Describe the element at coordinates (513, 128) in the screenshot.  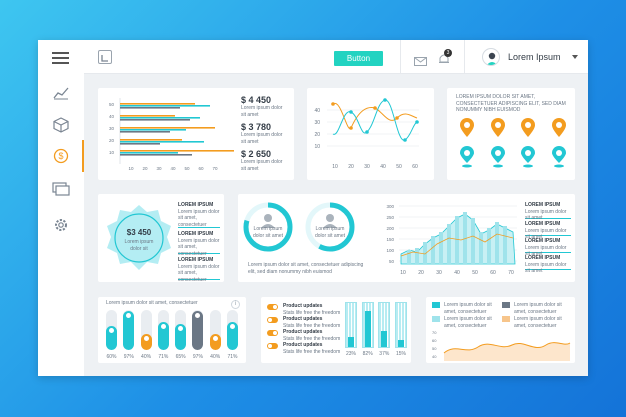
I see `pin-row-orange` at that location.